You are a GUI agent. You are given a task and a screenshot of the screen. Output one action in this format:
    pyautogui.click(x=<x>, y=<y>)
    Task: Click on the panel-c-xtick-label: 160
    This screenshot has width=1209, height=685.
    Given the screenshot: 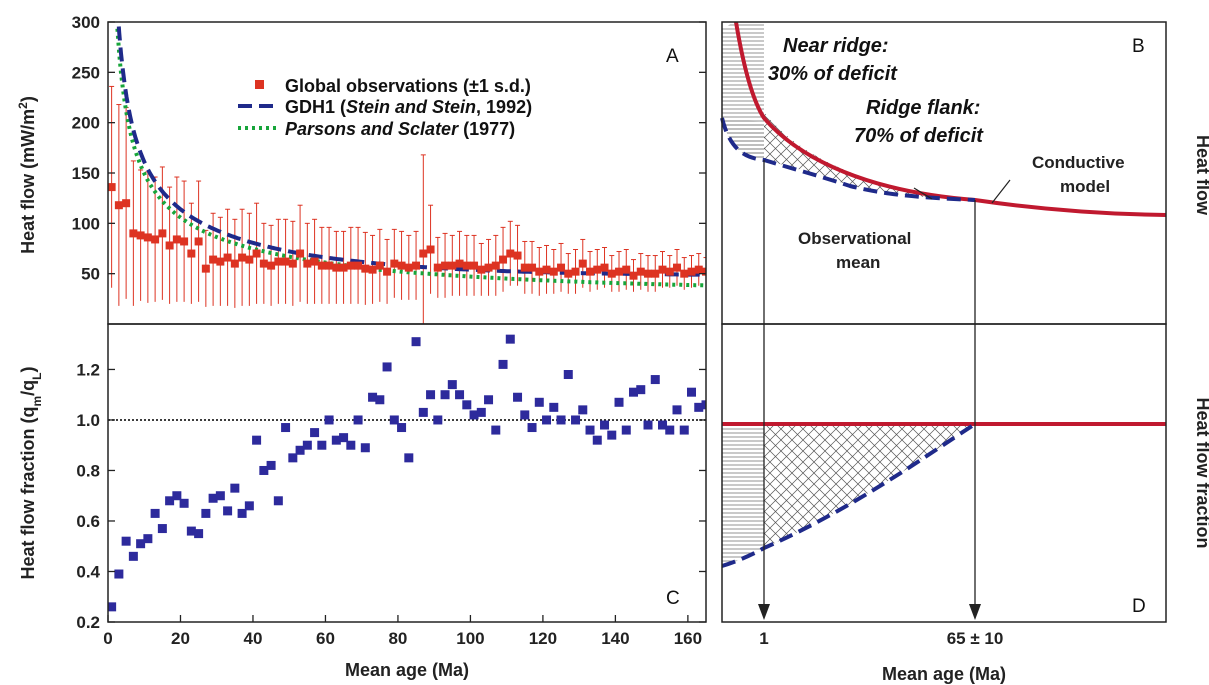 What is the action you would take?
    pyautogui.click(x=688, y=638)
    